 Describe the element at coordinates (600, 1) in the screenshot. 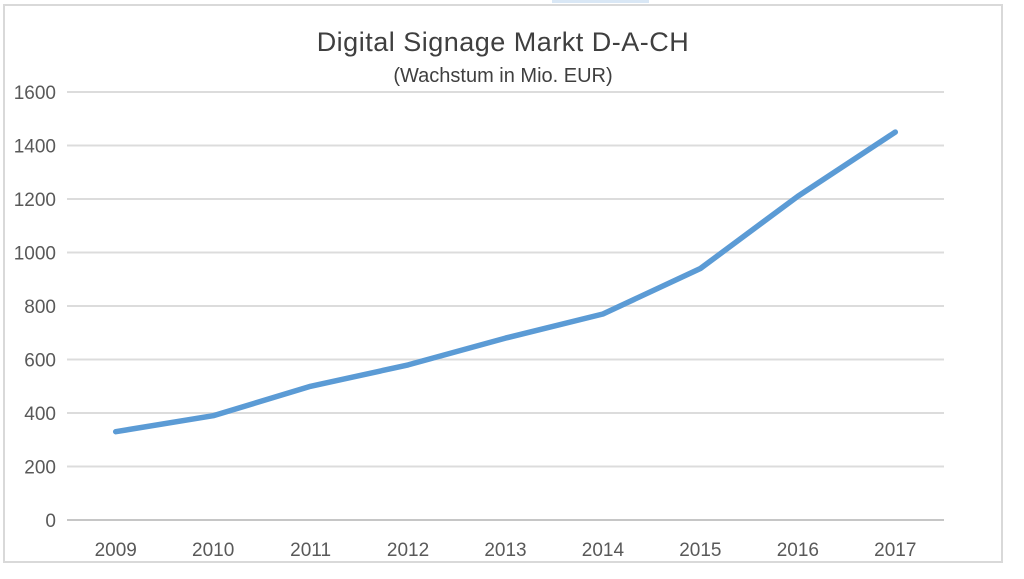

I see `top-edge-artifact` at that location.